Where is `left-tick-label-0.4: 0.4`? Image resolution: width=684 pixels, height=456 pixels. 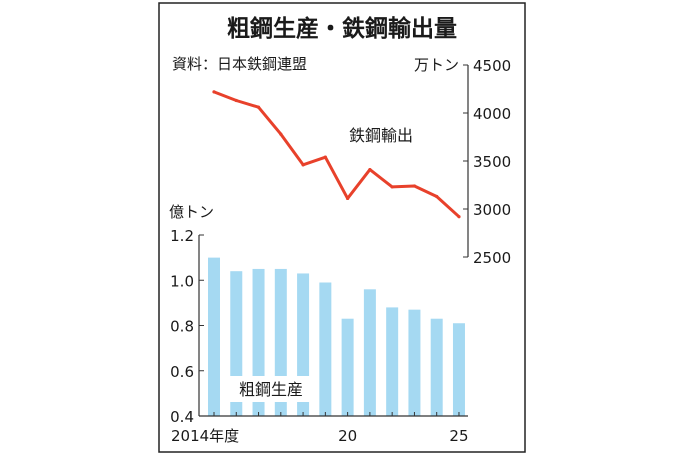
left-tick-label-0.4: 0.4 is located at coordinates (182, 417).